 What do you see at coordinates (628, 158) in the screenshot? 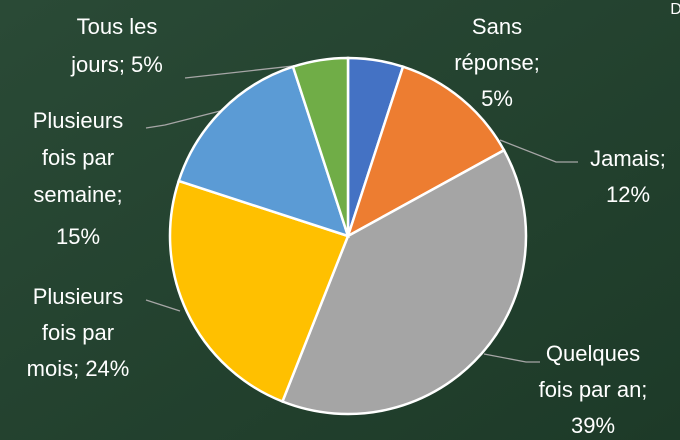
I see `data-label-line: Jamais;` at bounding box center [628, 158].